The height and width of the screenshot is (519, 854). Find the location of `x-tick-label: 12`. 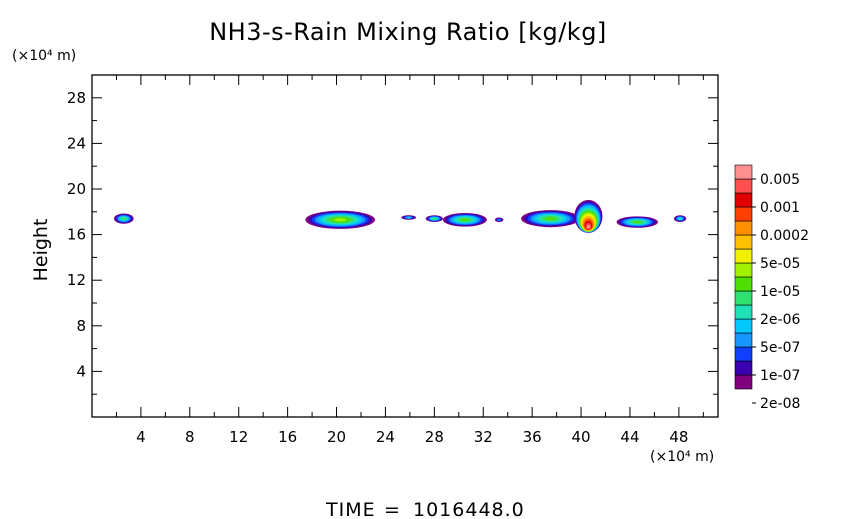

x-tick-label: 12 is located at coordinates (238, 437).